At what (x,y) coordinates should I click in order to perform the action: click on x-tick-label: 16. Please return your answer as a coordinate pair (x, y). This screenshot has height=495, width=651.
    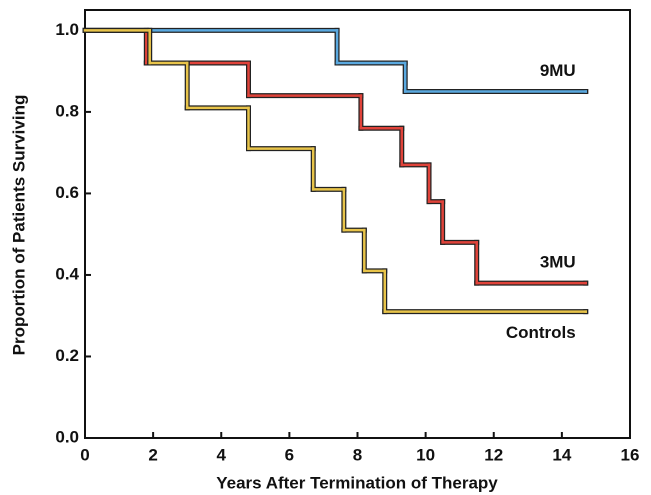
    Looking at the image, I should click on (630, 454).